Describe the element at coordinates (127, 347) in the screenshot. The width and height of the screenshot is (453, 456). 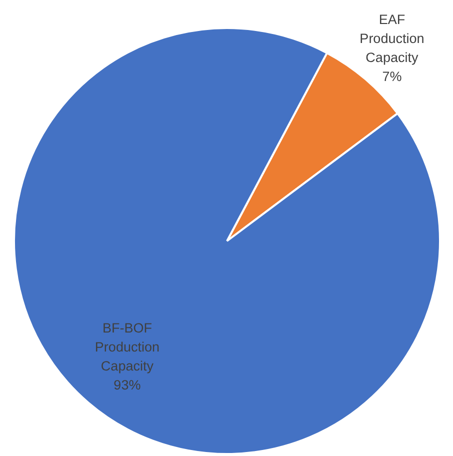
I see `slice-label: BF-BOF Production Capacity` at that location.